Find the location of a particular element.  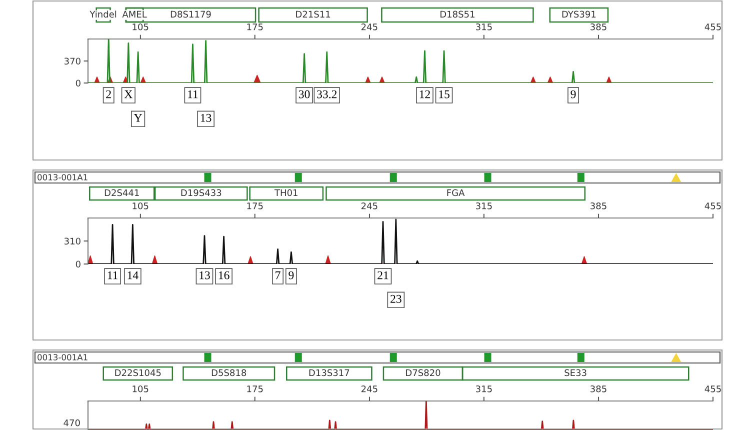

text: D18S51 is located at coordinates (457, 14).